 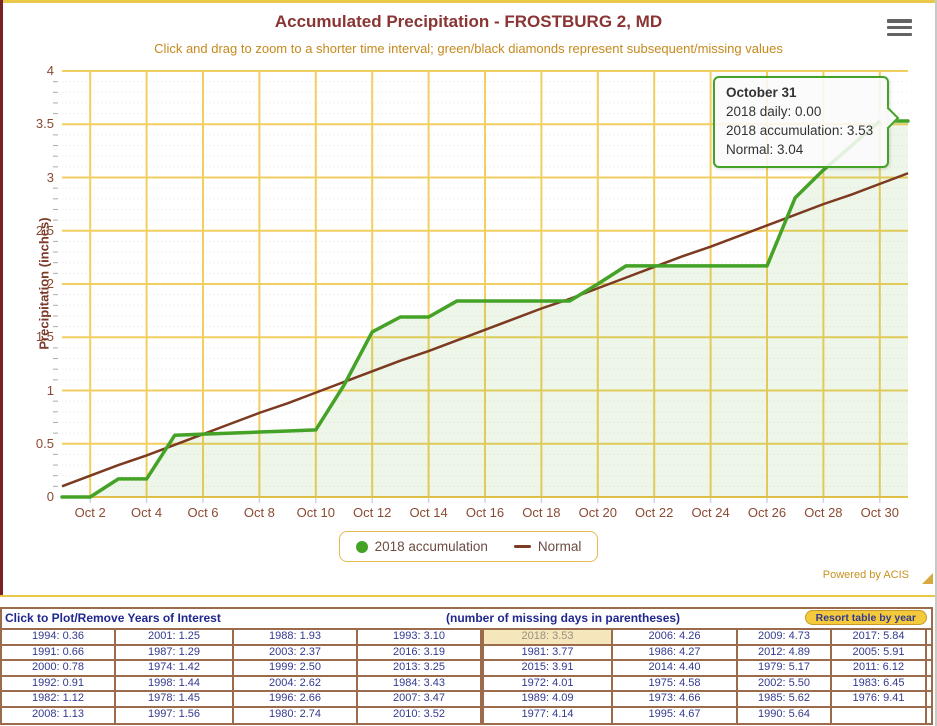 What do you see at coordinates (44, 337) in the screenshot?
I see `y-axis-tick-label: 1.5` at bounding box center [44, 337].